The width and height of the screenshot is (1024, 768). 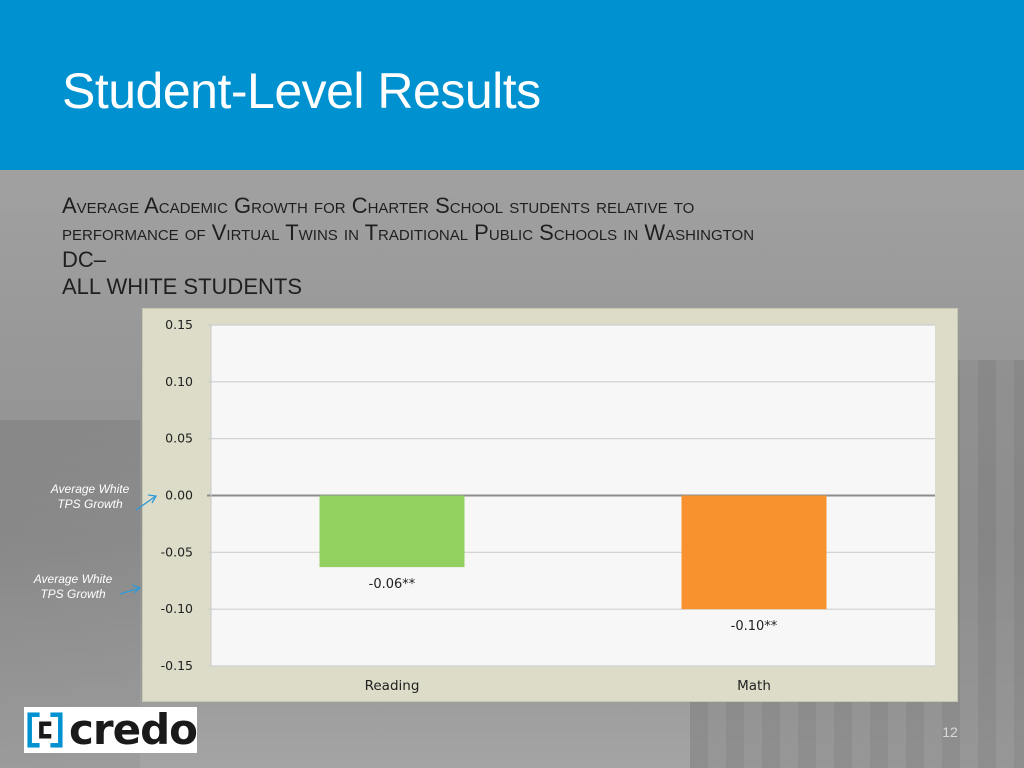 I want to click on note-average-growth-1: Average White TPS Growth, so click(x=90, y=496).